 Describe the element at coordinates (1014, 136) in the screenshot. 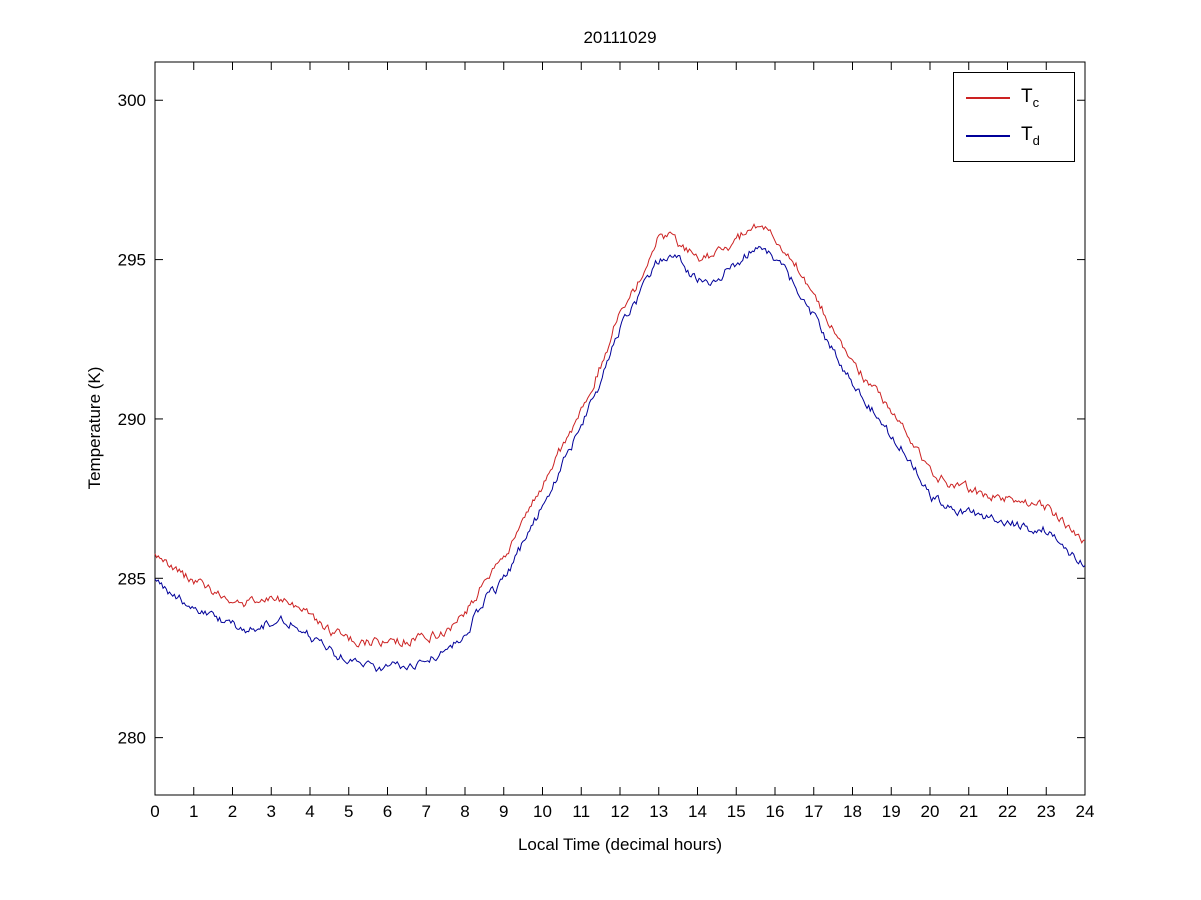

I see `legend-entry-Td: Td` at that location.